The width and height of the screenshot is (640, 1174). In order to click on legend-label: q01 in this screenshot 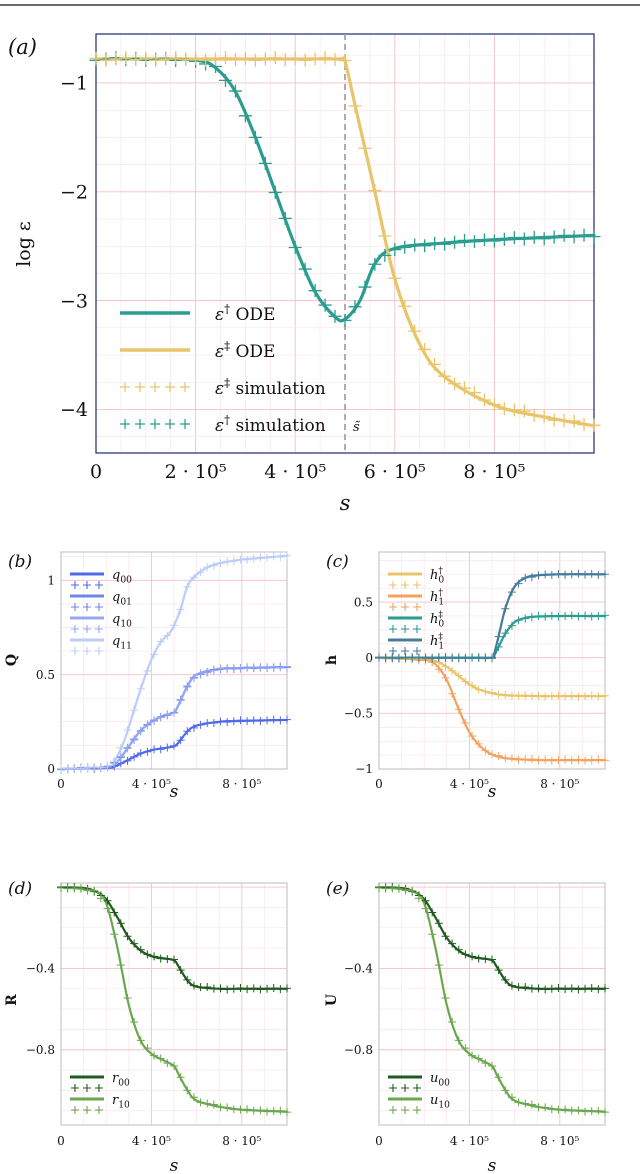, I will do `click(122, 599)`.